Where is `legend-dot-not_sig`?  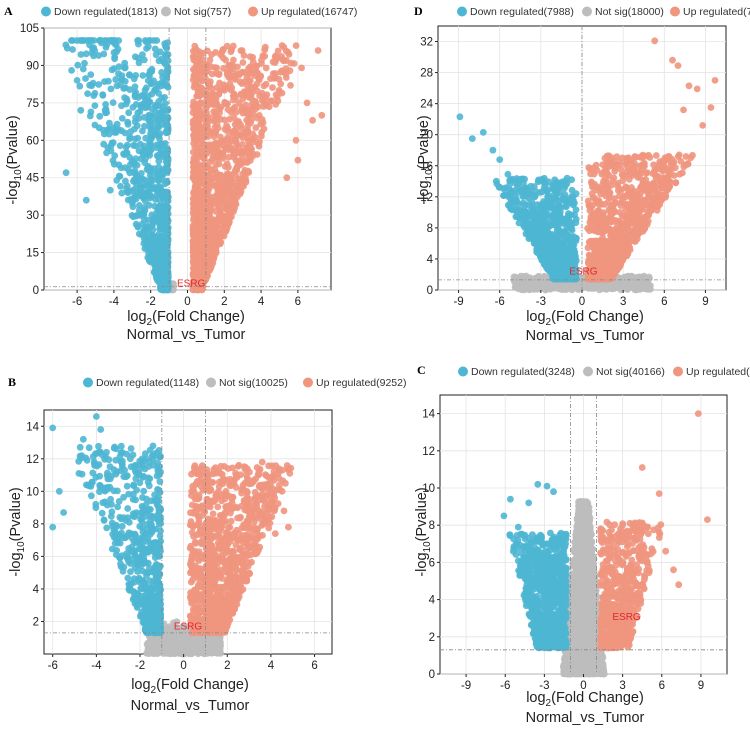 legend-dot-not_sig is located at coordinates (587, 11).